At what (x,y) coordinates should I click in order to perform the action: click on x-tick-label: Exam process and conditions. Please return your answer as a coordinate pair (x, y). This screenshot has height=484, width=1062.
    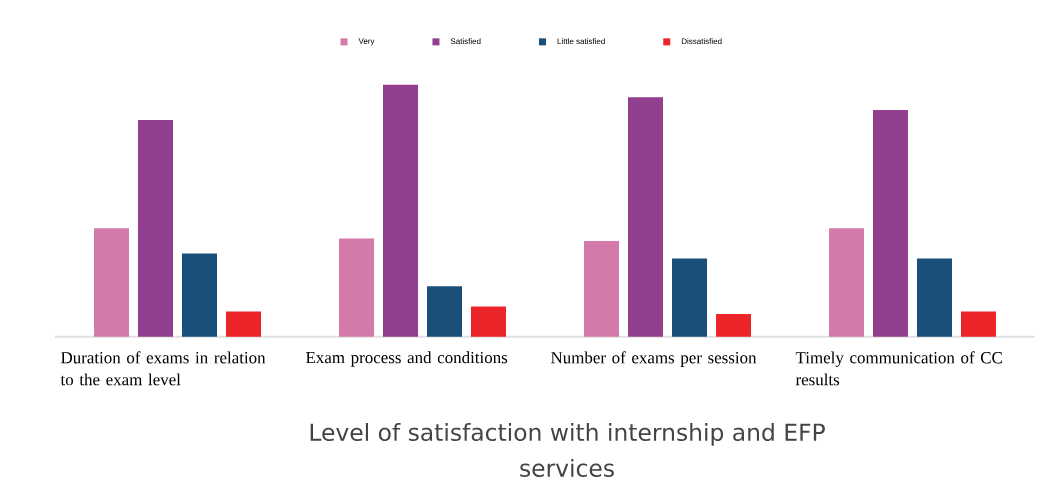
    Looking at the image, I should click on (406, 359).